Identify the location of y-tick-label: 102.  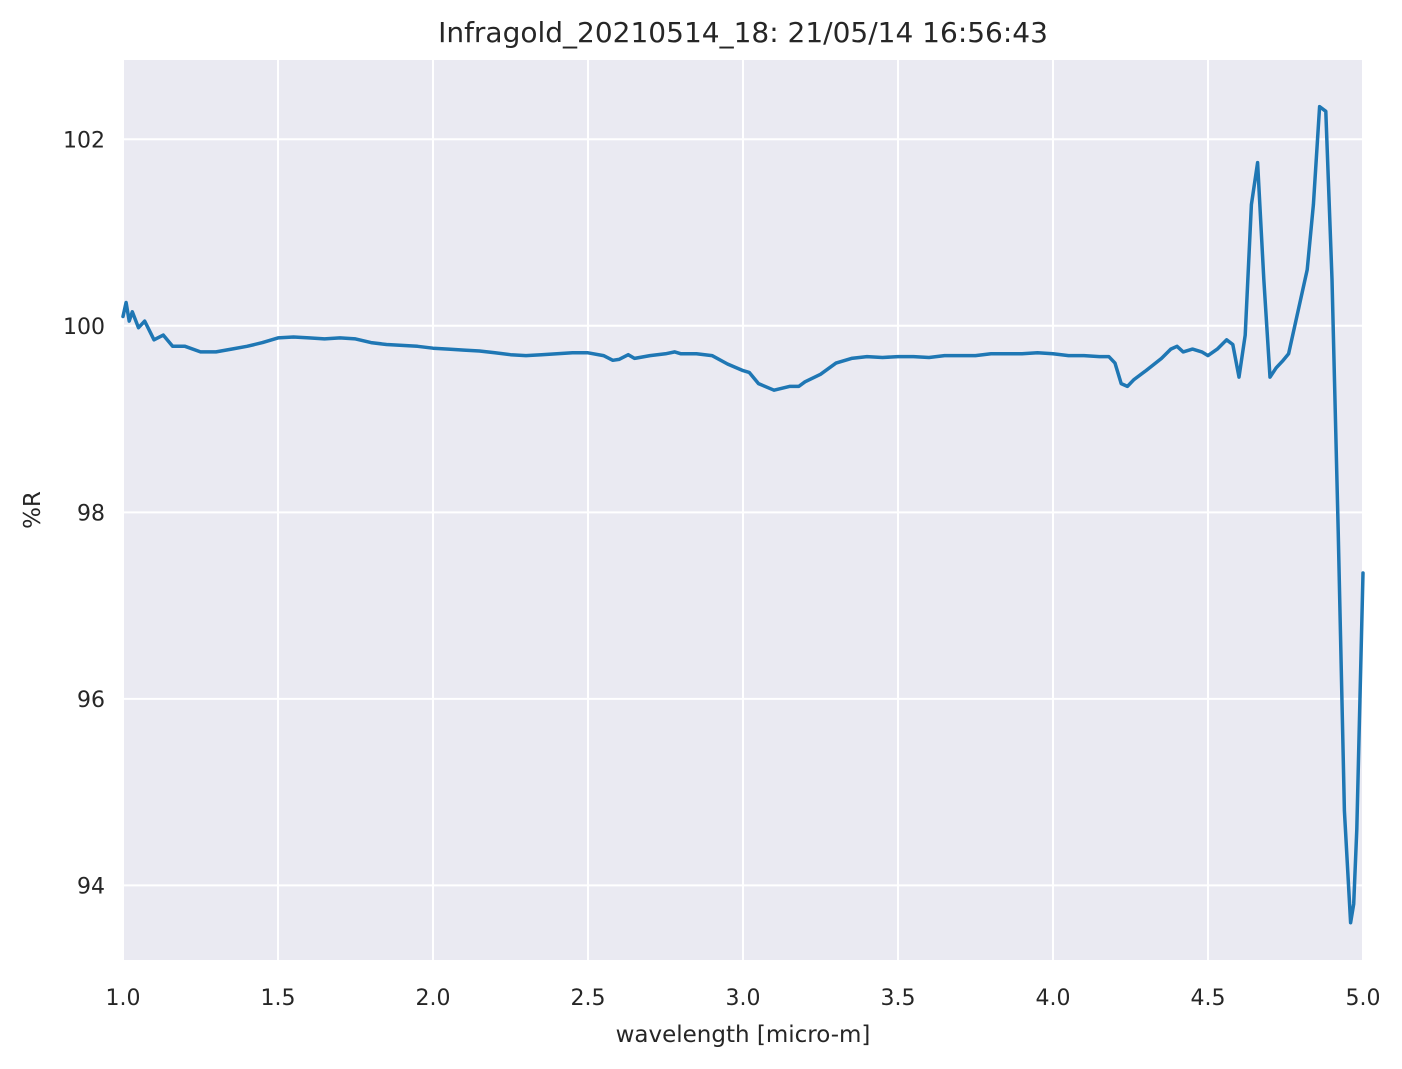
(84, 140).